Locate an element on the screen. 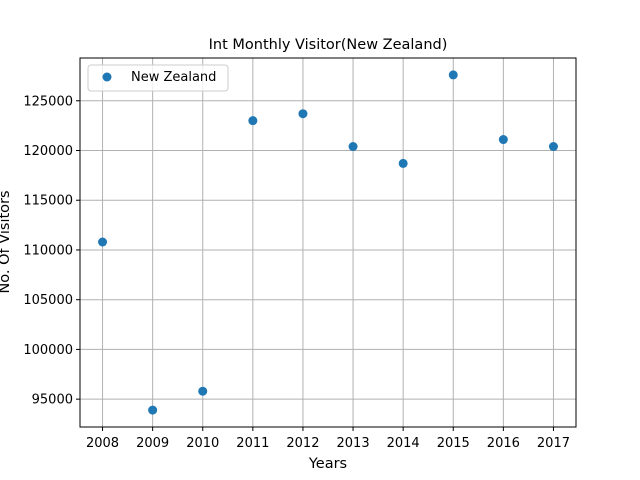 This screenshot has width=640, height=480. chart-title: Int Monthly Visitor(New Zealand) is located at coordinates (328, 45).